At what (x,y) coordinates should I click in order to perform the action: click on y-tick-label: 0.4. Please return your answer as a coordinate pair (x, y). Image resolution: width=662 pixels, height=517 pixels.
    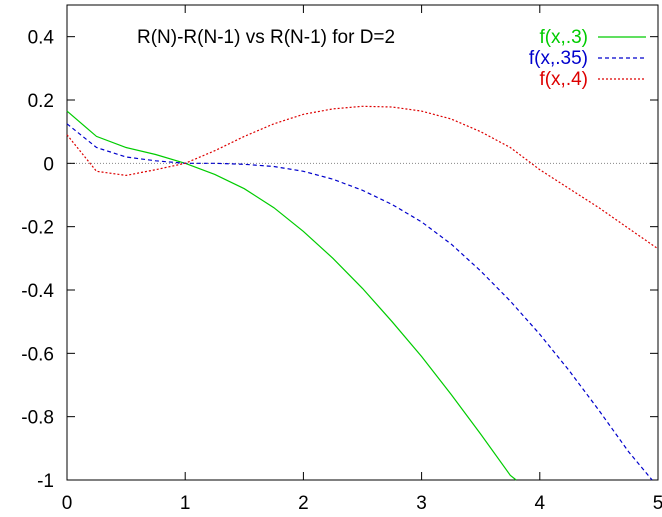
    Looking at the image, I should click on (41, 38).